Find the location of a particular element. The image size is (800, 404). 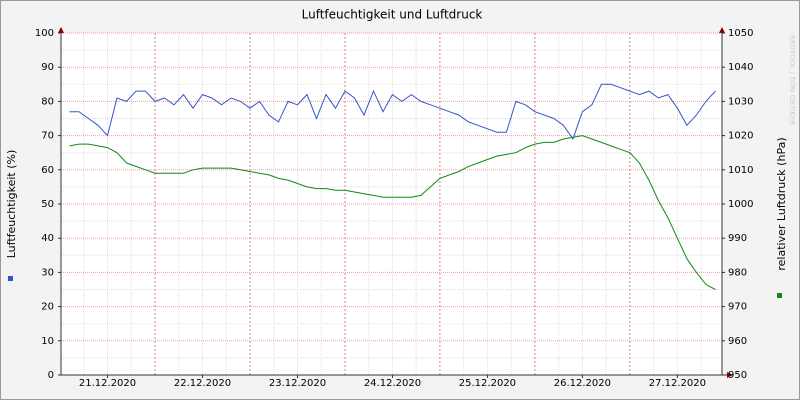

y2-tick-label: 970 is located at coordinates (737, 307).